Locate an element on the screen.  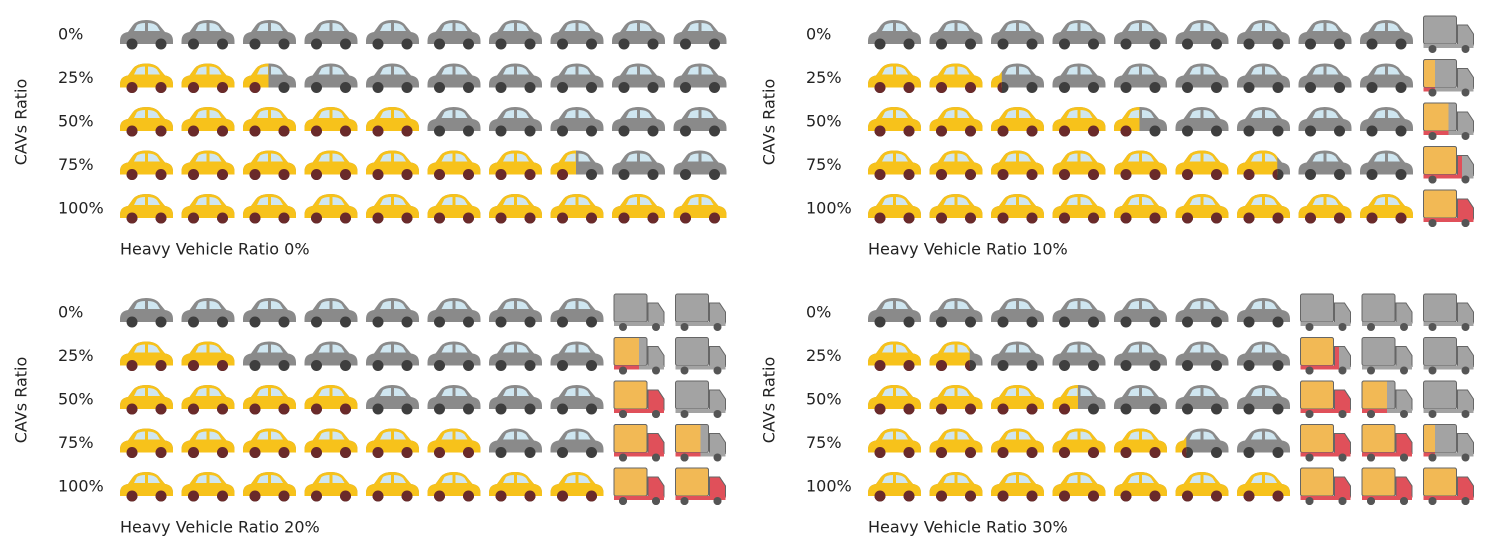
truck-box is located at coordinates (1378, 438).